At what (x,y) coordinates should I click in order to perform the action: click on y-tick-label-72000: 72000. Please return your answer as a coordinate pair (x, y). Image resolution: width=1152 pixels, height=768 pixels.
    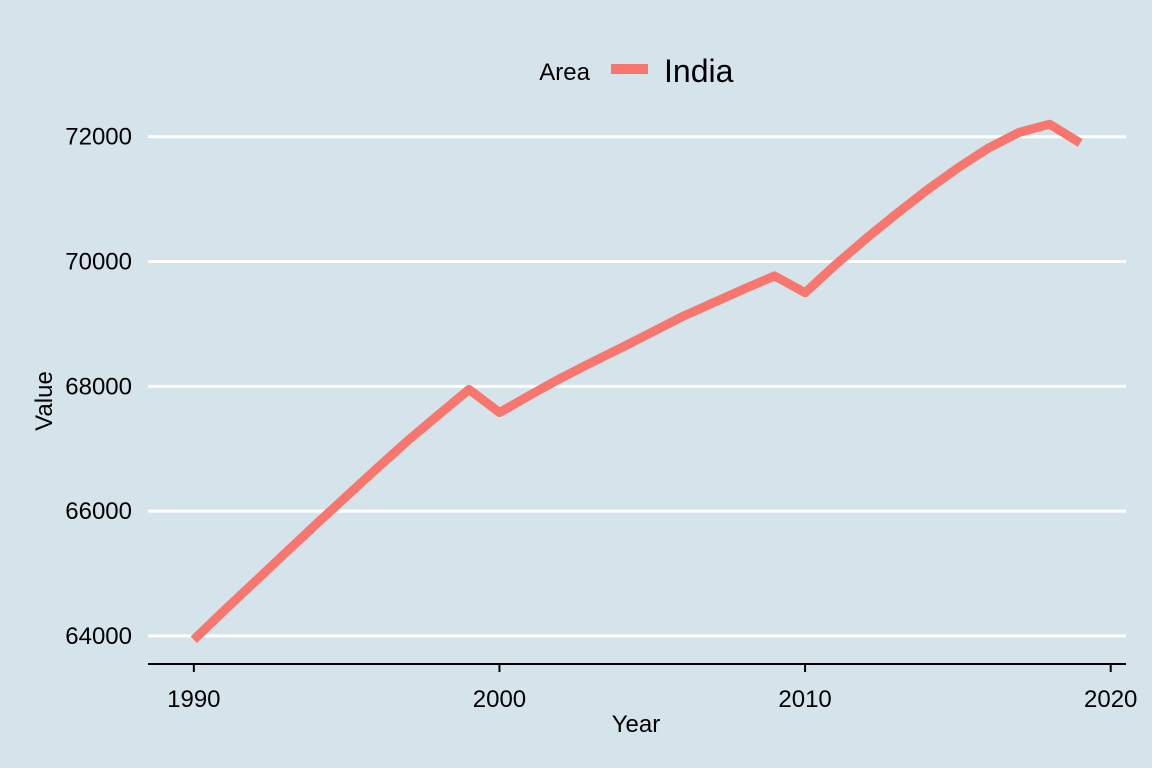
    Looking at the image, I should click on (98, 137).